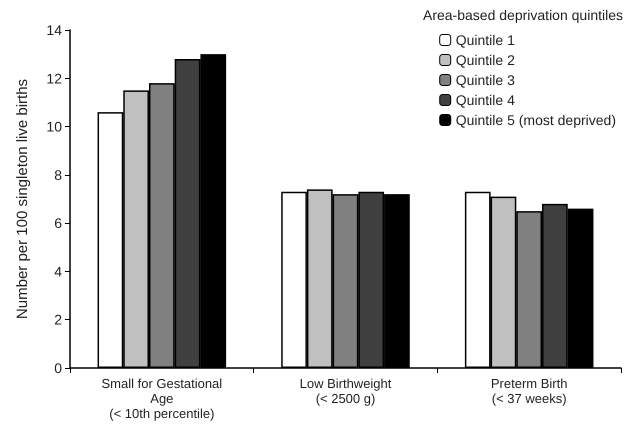 The height and width of the screenshot is (448, 631). What do you see at coordinates (54, 126) in the screenshot?
I see `y-tick-label: 10` at bounding box center [54, 126].